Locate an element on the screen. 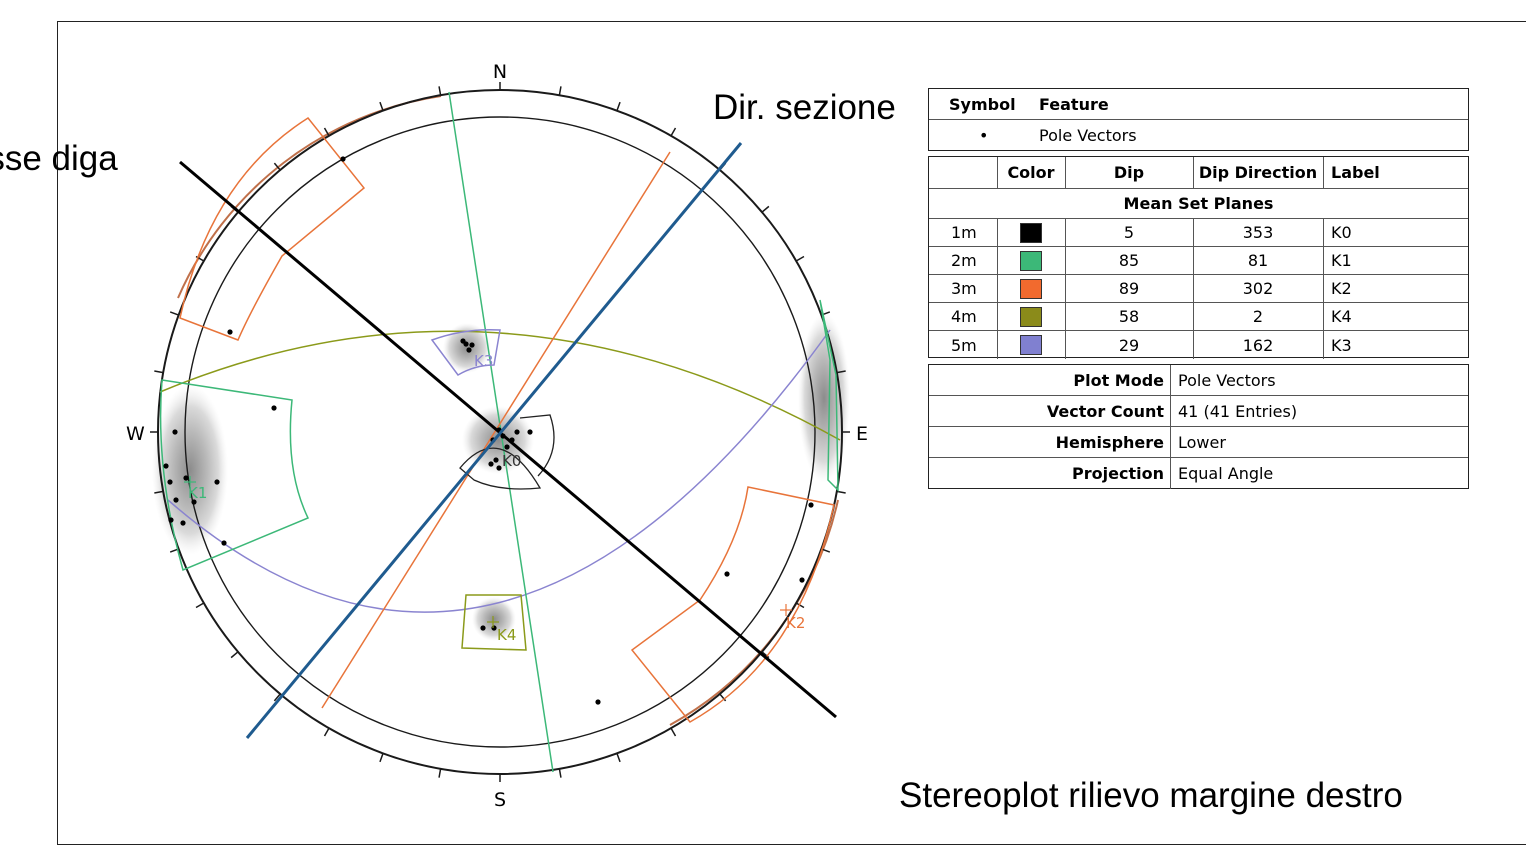  set-label-k1: K1 is located at coordinates (197, 493).